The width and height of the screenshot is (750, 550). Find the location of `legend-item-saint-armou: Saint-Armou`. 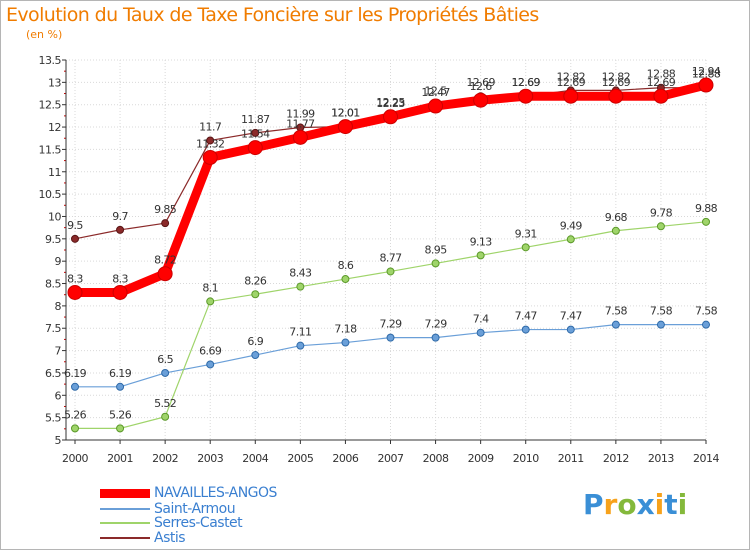

legend-item-saint-armou: Saint-Armou is located at coordinates (168, 509).